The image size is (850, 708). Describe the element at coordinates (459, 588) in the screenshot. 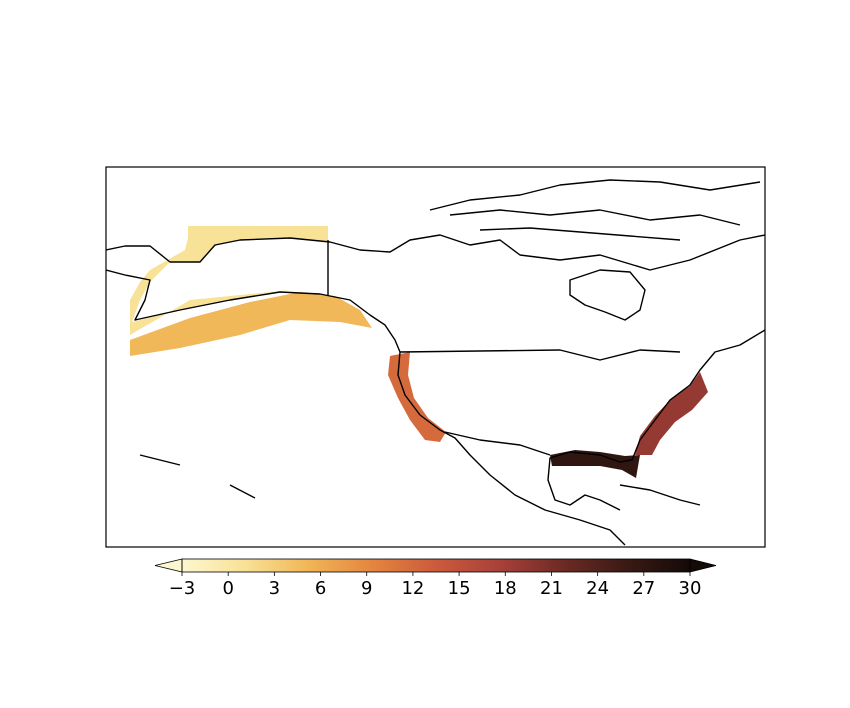

I see `colorbar-tick-label: 15` at that location.